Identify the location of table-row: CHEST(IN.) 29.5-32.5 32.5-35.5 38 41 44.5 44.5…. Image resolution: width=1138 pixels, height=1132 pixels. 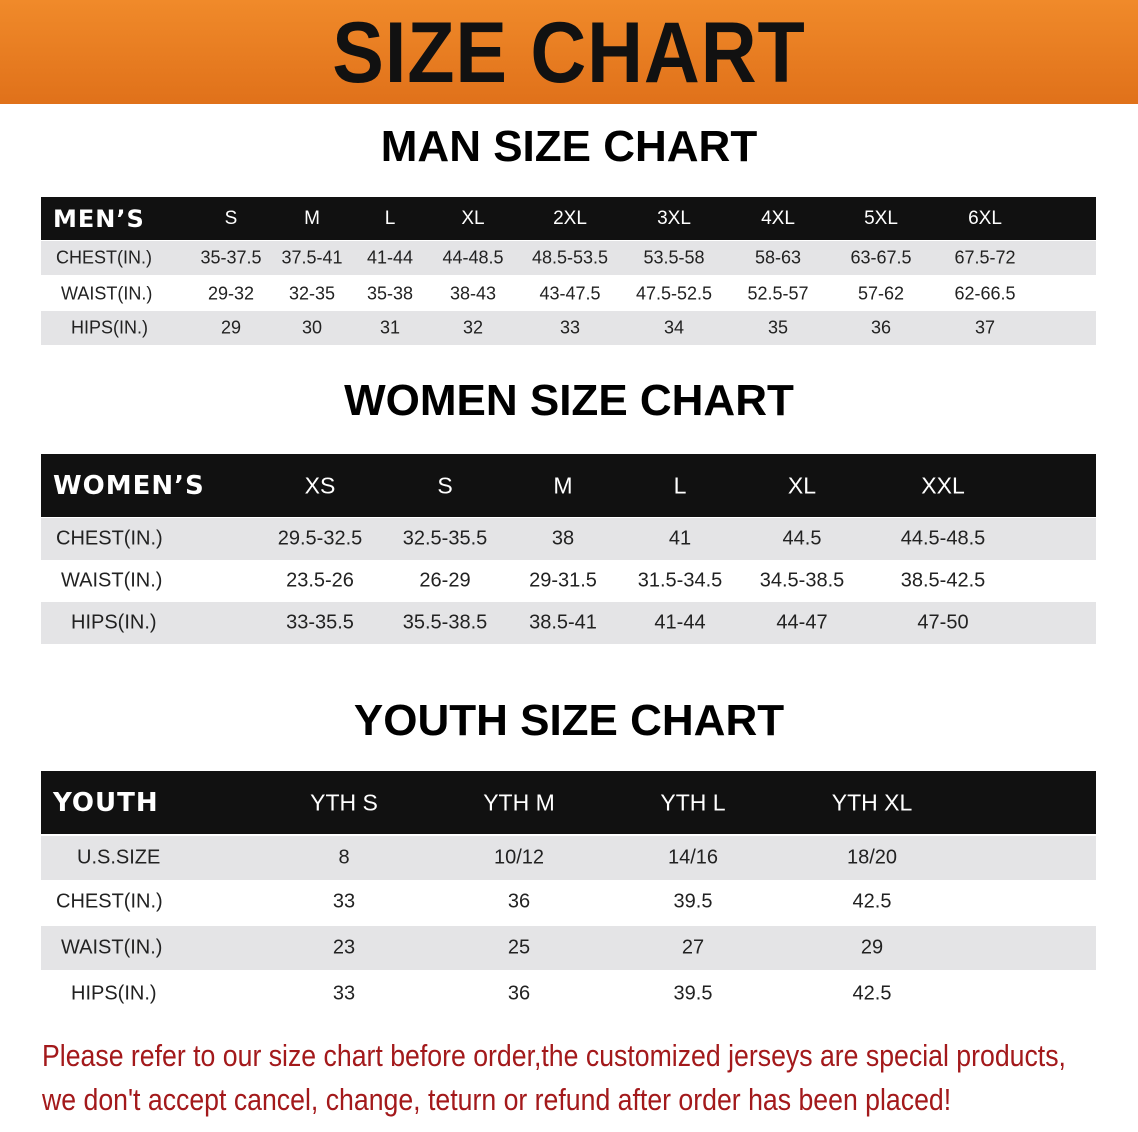
(568, 539).